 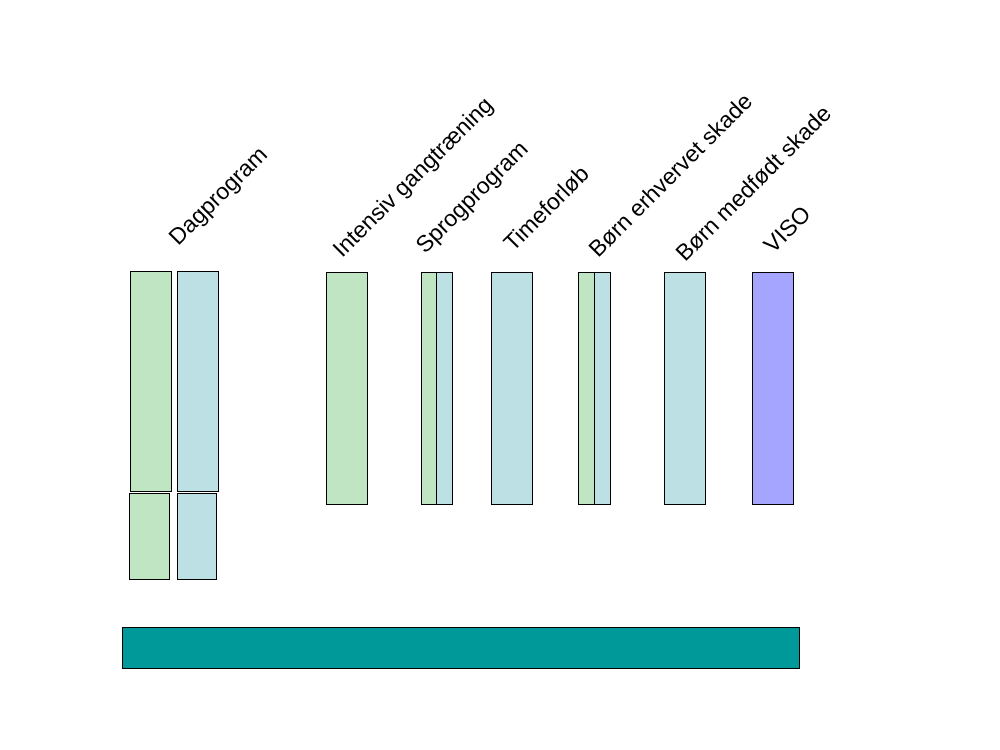 What do you see at coordinates (444, 388) in the screenshot?
I see `sprogprogram-blue-bar` at bounding box center [444, 388].